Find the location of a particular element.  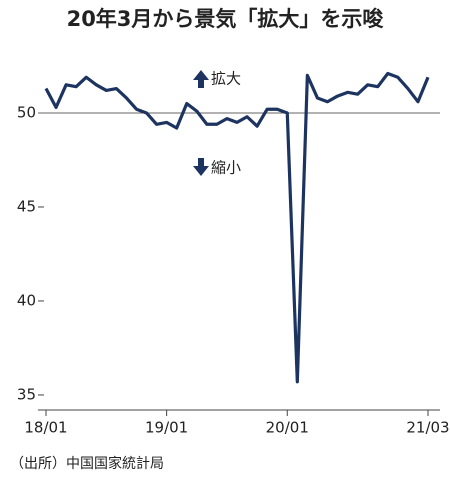

x-tick-label: 19/01 is located at coordinates (166, 428).